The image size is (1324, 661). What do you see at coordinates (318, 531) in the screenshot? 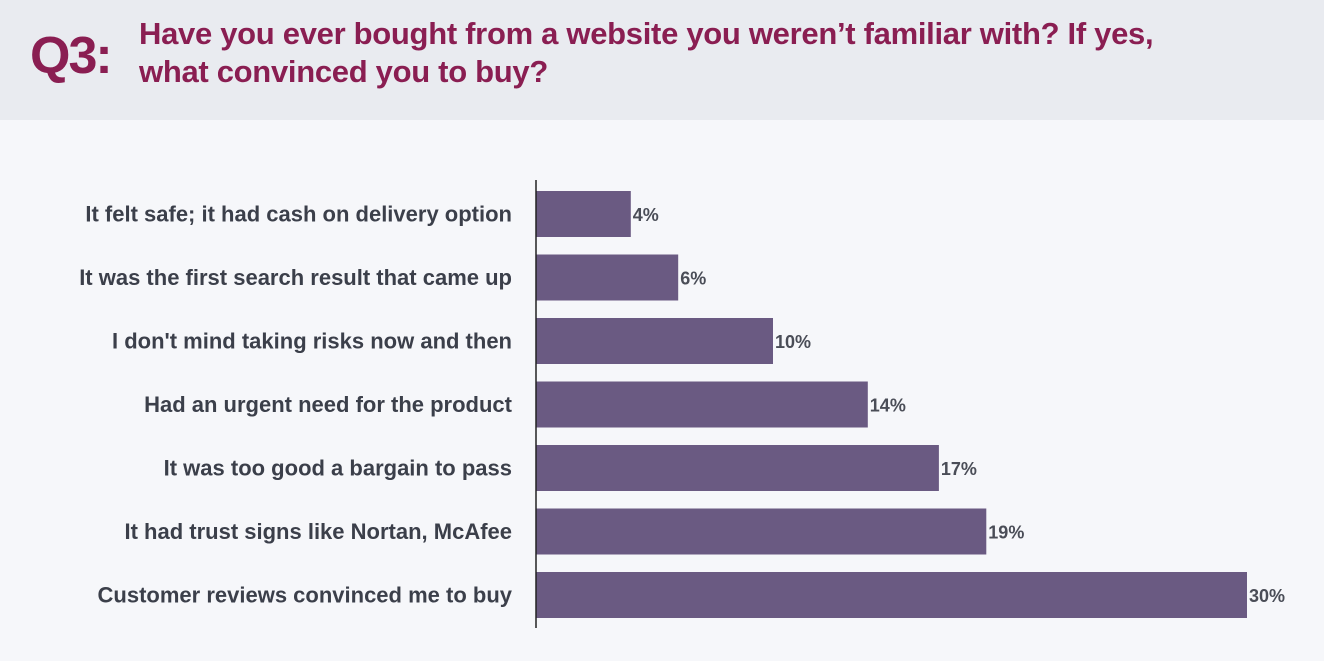
I see `category-label: It had trust signs like Nortan, McAfee` at bounding box center [318, 531].